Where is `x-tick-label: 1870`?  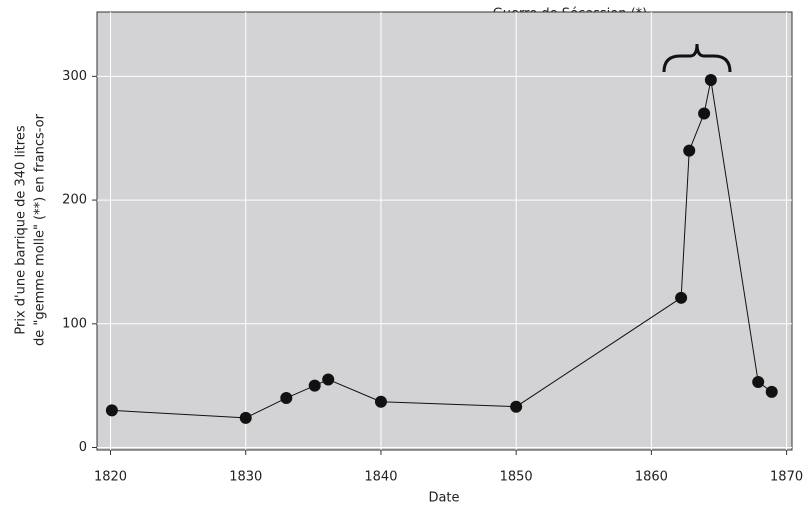
x-tick-label: 1870 is located at coordinates (786, 477).